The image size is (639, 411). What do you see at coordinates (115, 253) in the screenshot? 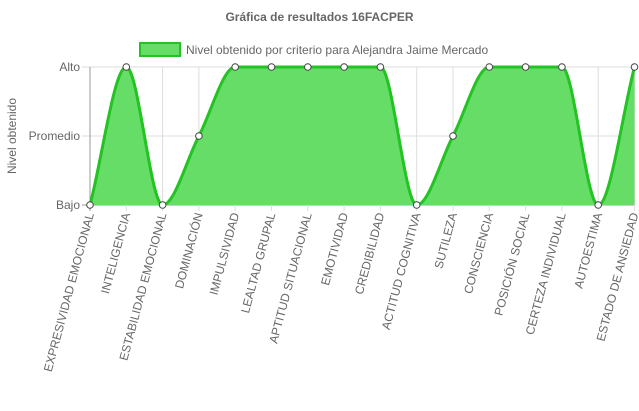
I see `x-tick-label: INTELIGENCIA` at bounding box center [115, 253].